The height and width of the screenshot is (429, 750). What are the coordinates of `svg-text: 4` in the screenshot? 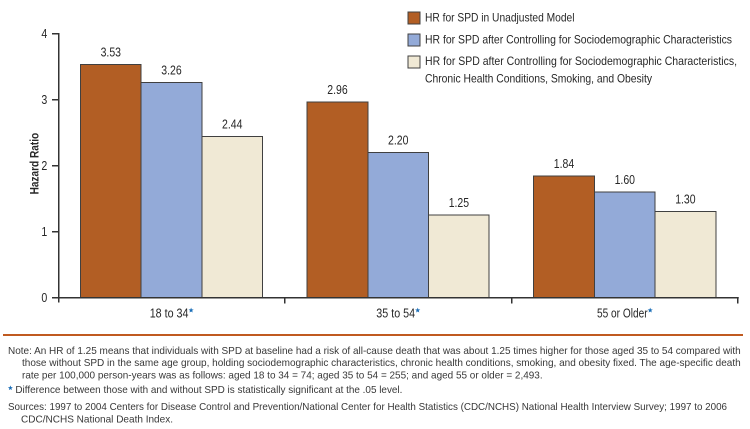 It's located at (44, 33).